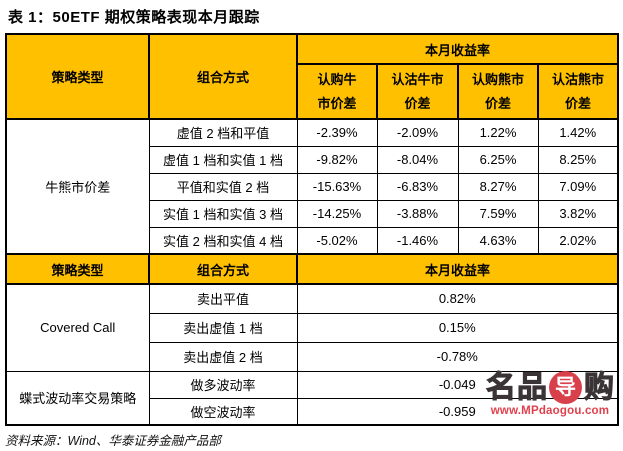 The image size is (623, 451). What do you see at coordinates (223, 132) in the screenshot?
I see `combo-cell: 虚值 2 档和平值` at bounding box center [223, 132].